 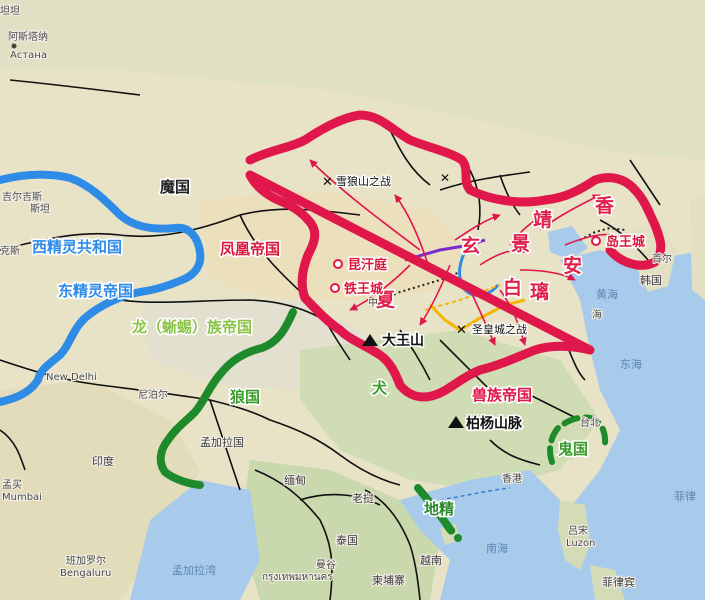 I want to click on japan-land, so click(x=697, y=247).